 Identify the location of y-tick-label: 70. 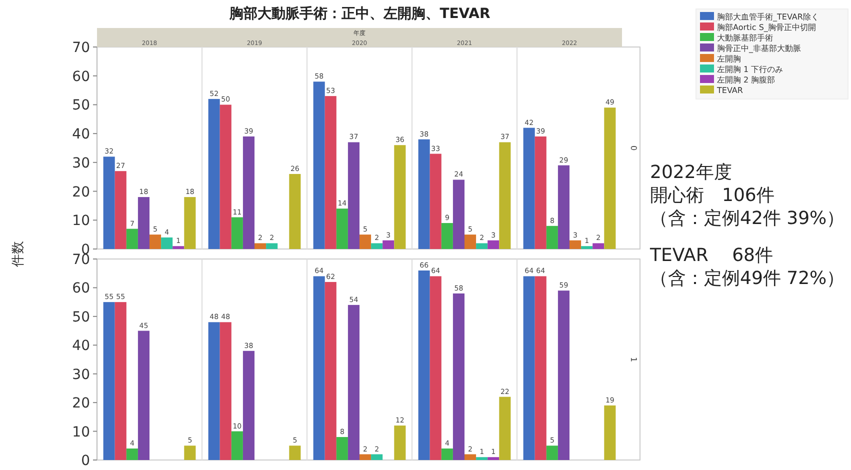
(81, 48).